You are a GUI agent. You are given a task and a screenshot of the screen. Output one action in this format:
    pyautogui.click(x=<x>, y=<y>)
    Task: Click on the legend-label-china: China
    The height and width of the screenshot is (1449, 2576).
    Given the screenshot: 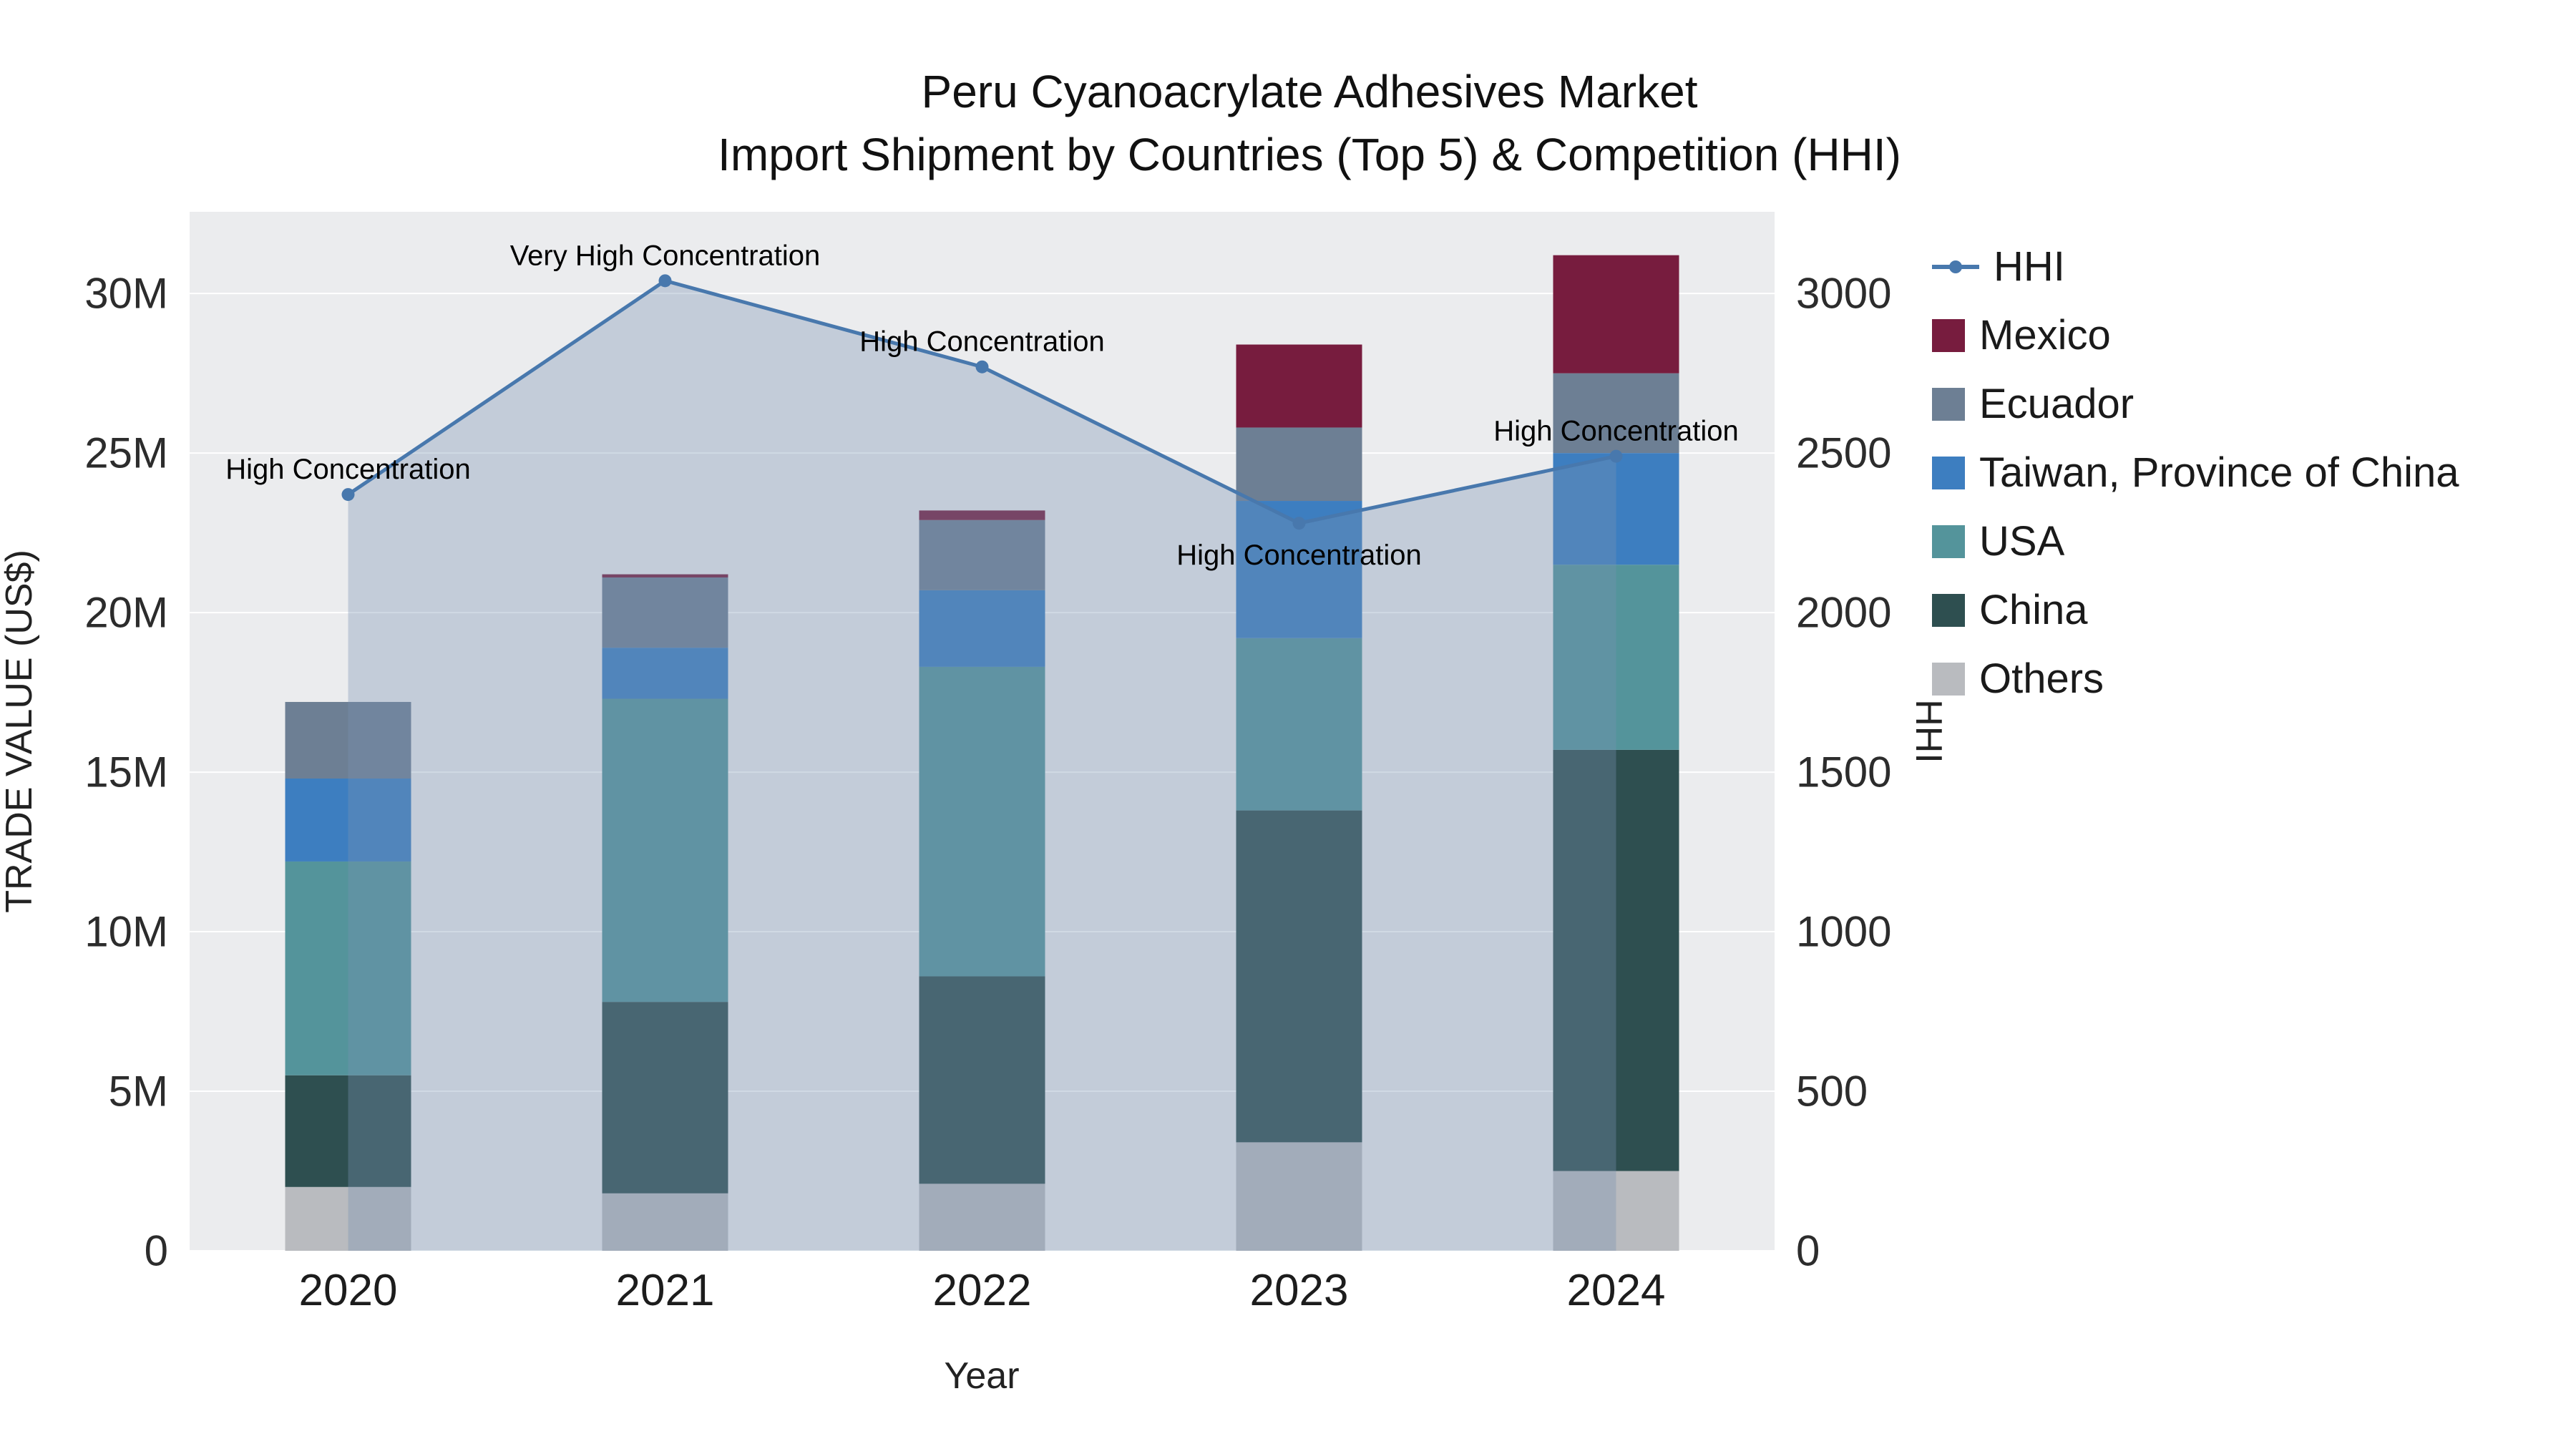 What is the action you would take?
    pyautogui.click(x=2033, y=610)
    